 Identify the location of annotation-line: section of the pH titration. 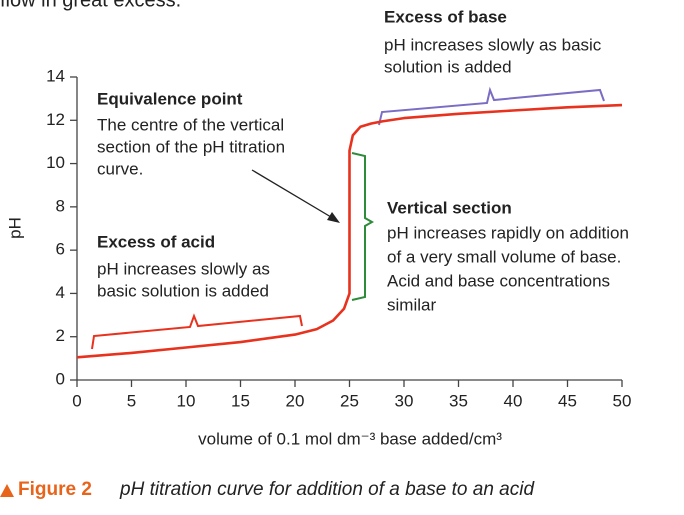
(191, 146).